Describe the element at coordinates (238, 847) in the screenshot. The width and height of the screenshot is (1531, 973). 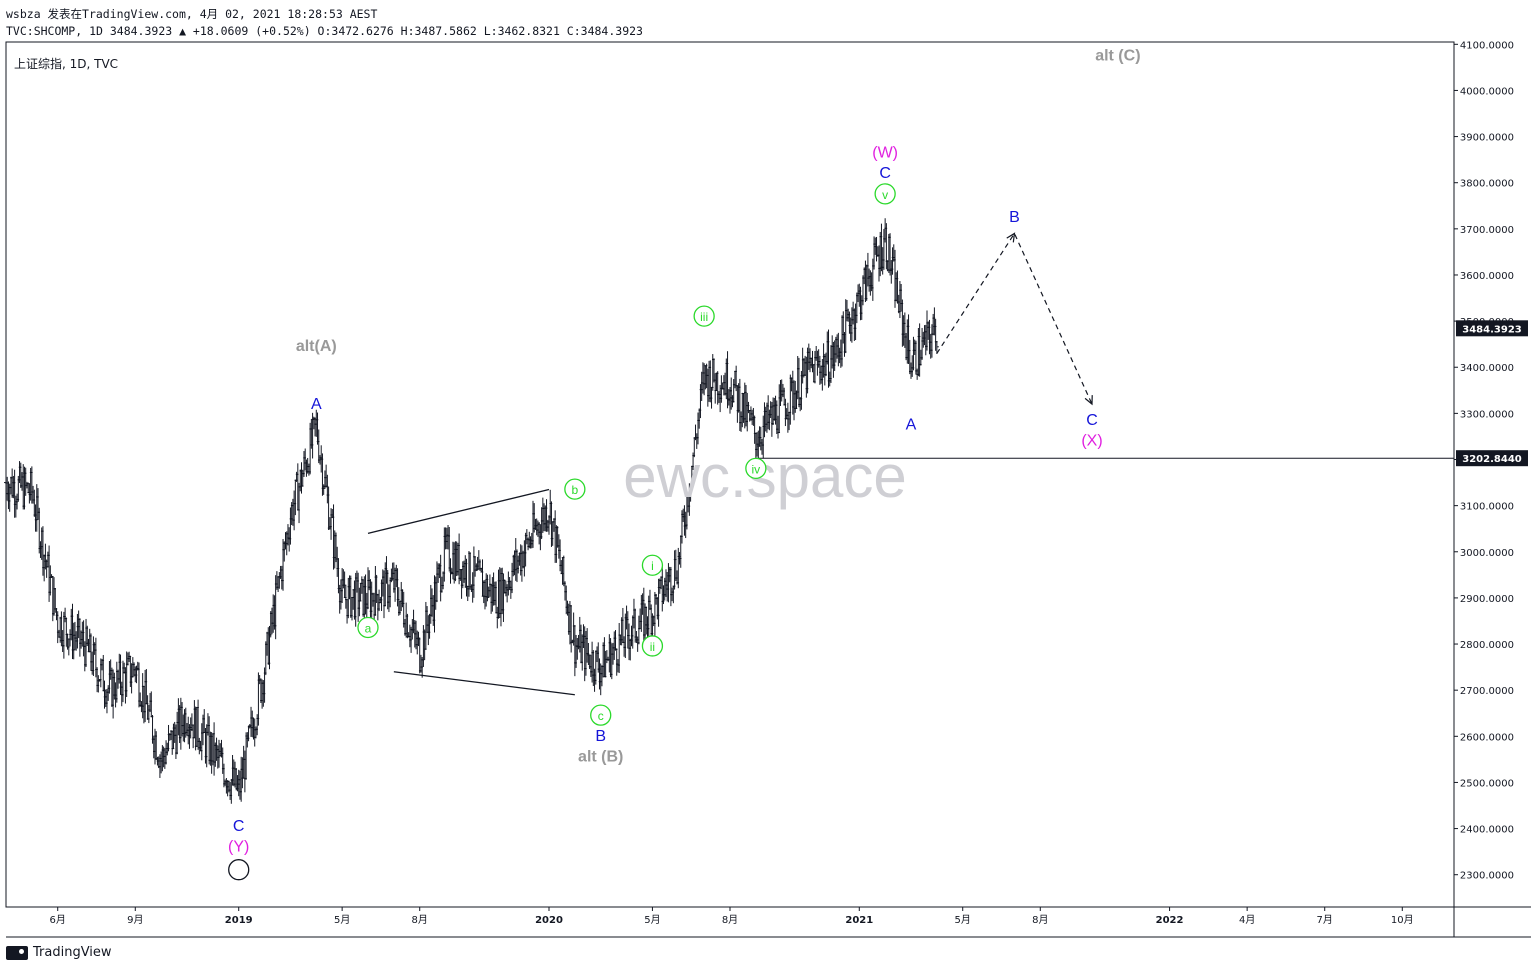
I see `wave-label: (Y)` at that location.